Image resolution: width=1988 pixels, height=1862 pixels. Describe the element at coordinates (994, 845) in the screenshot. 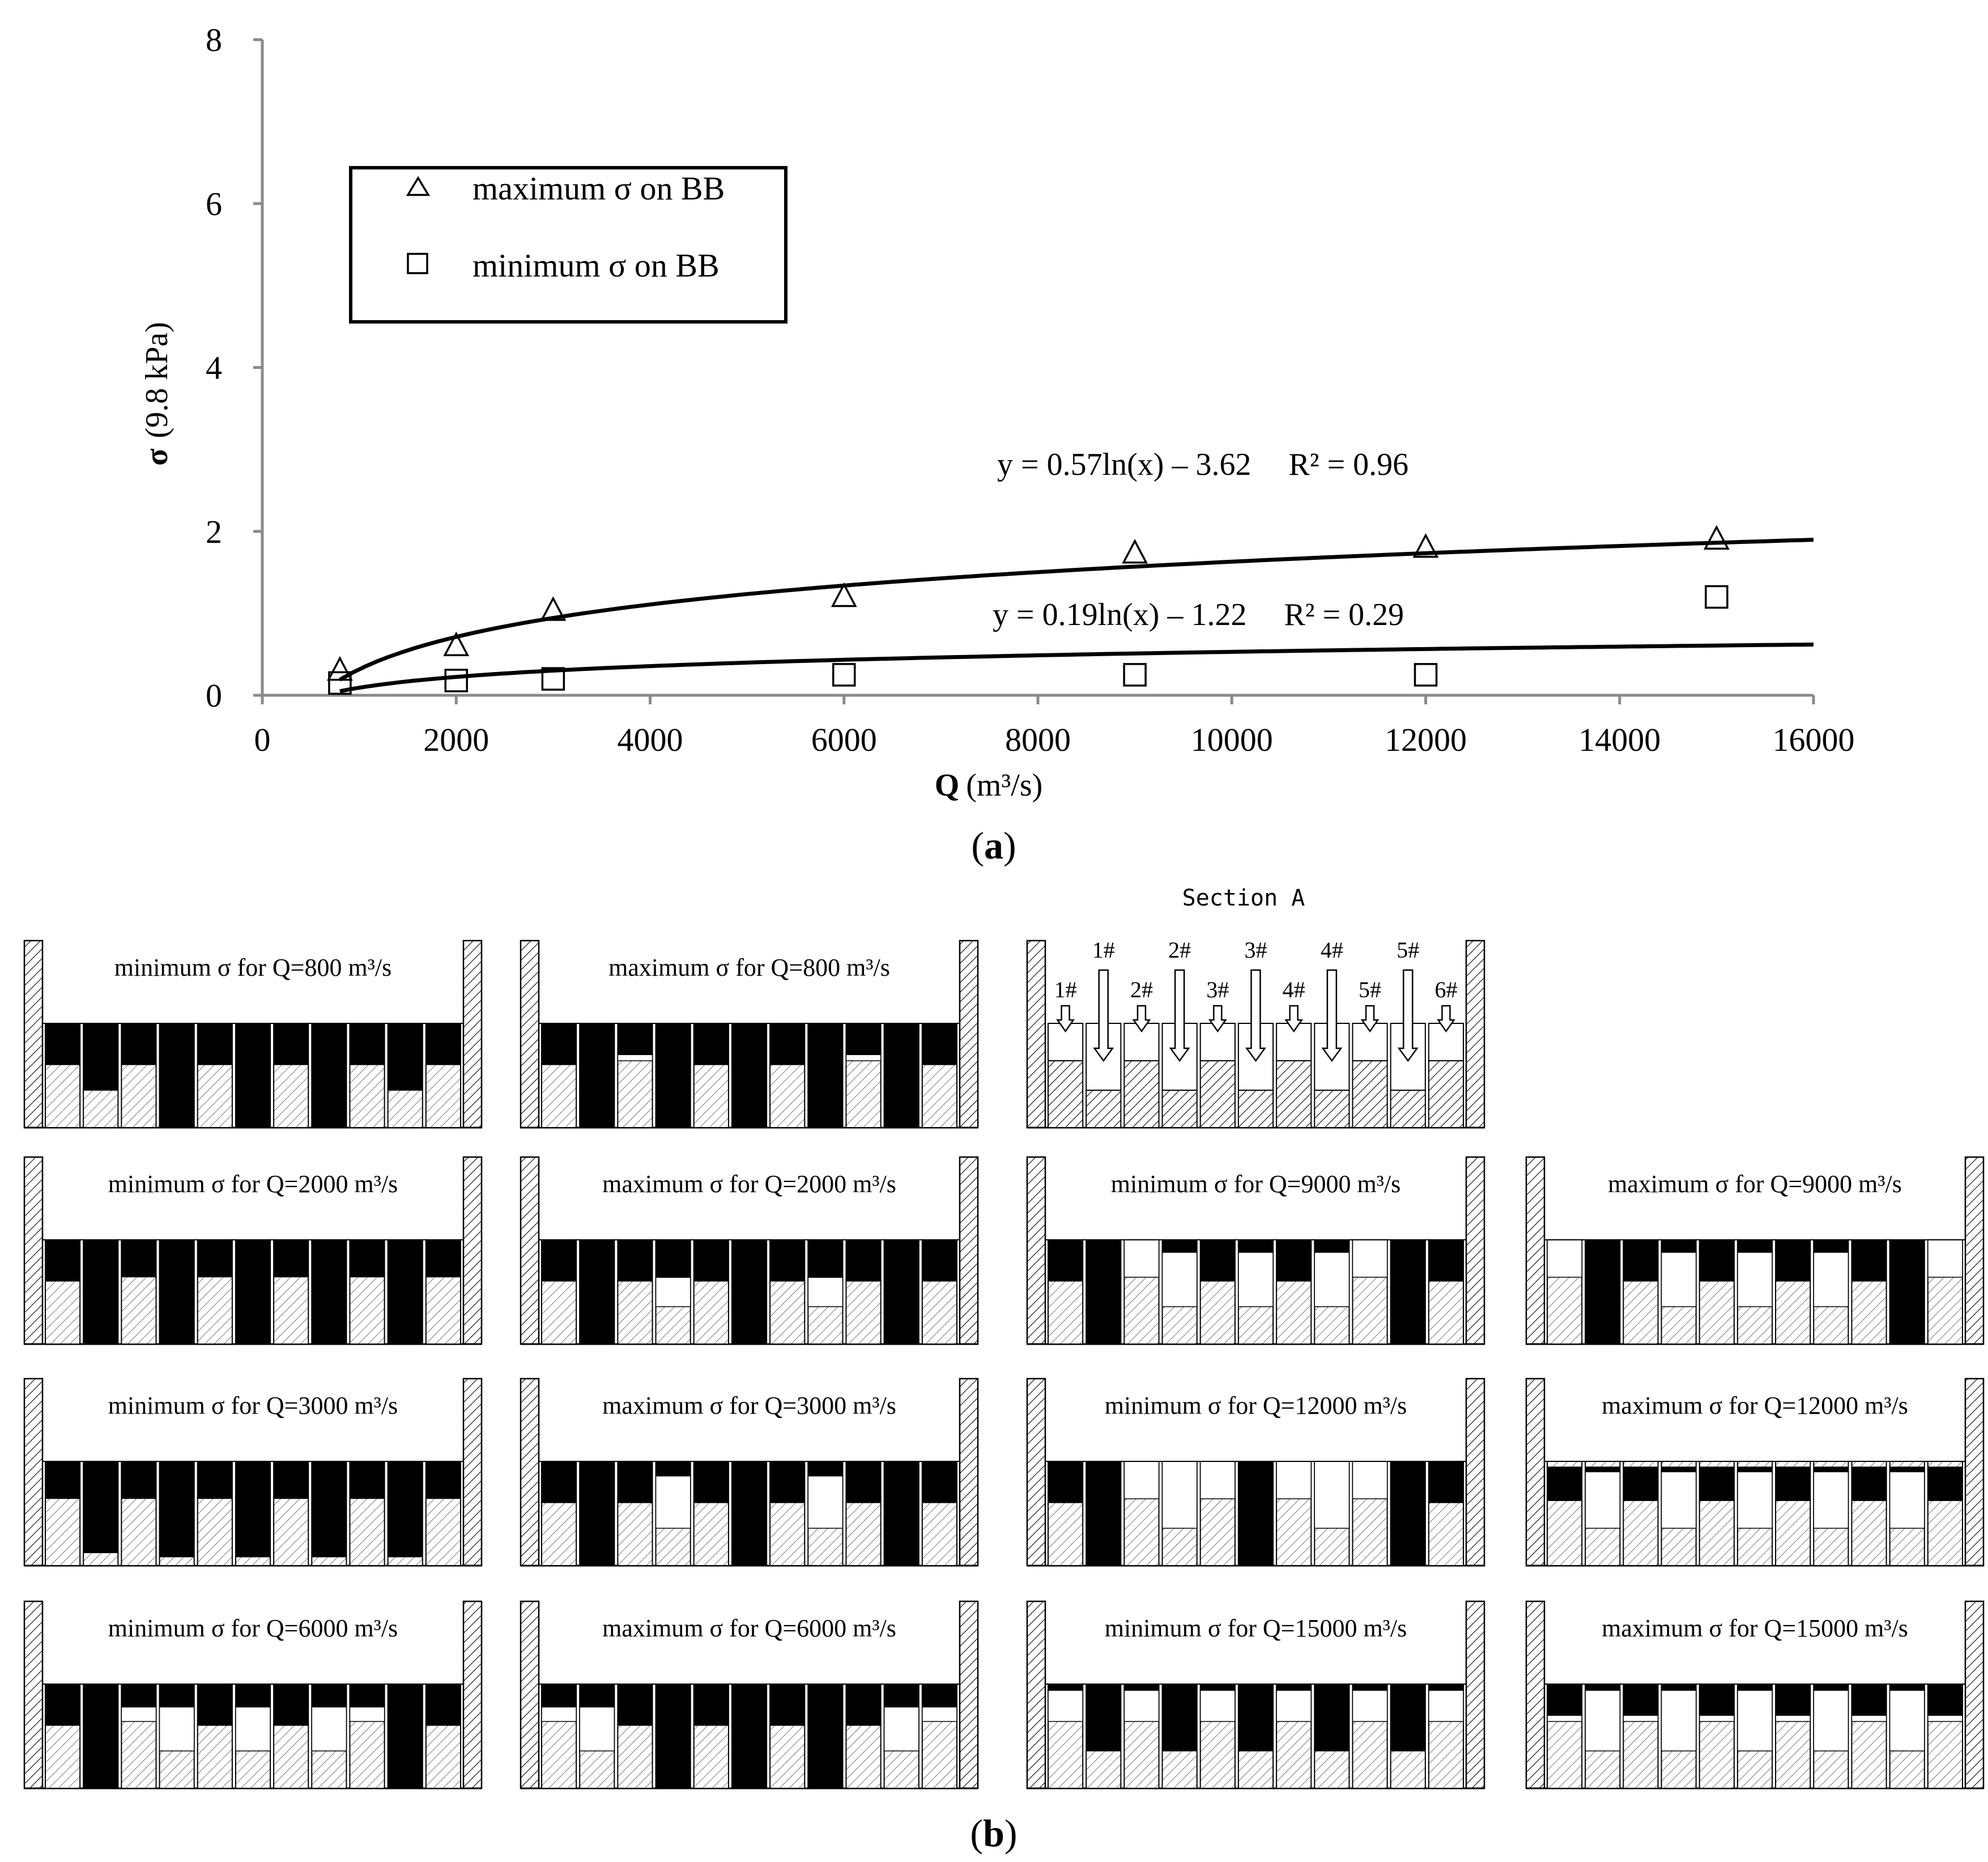

I see `caption-a: (a)` at that location.